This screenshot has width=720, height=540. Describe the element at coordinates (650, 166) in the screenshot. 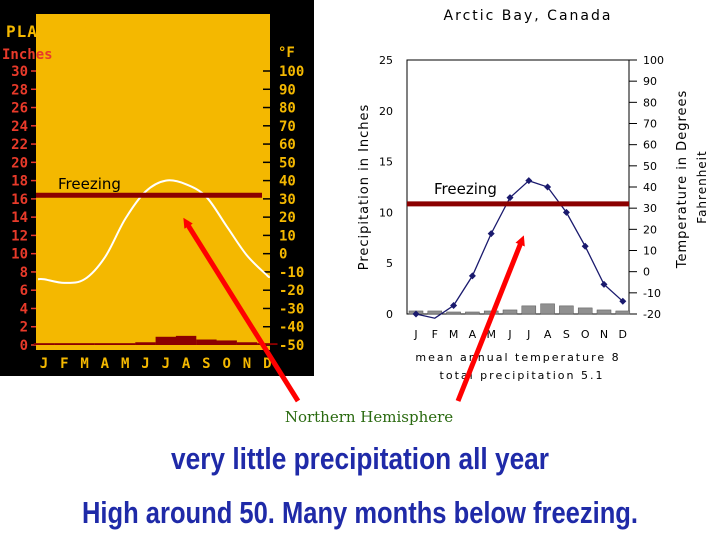

I see `right-temp-tick-label: 50` at that location.